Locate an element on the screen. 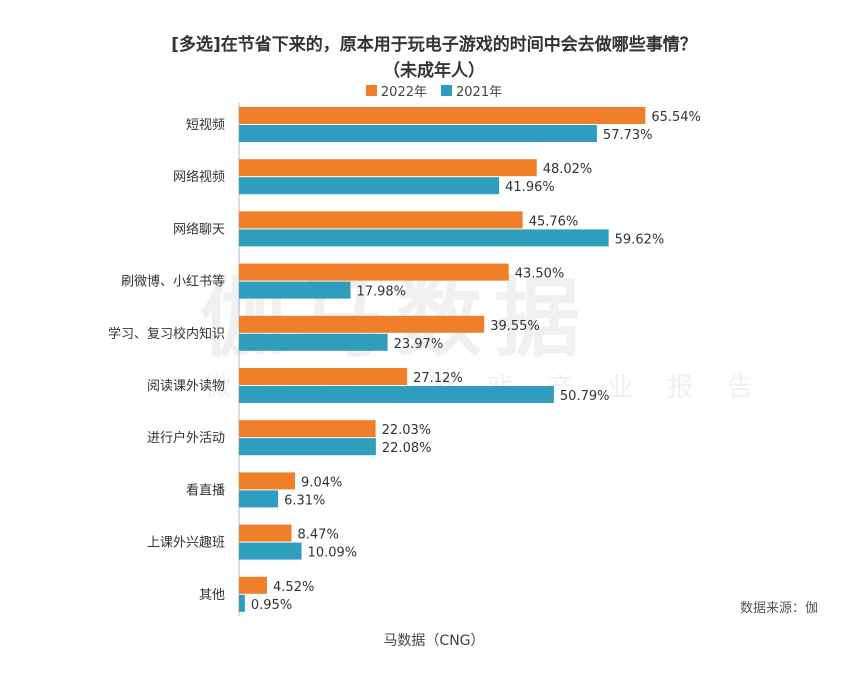  data-label-2022: 4.52% is located at coordinates (293, 587).